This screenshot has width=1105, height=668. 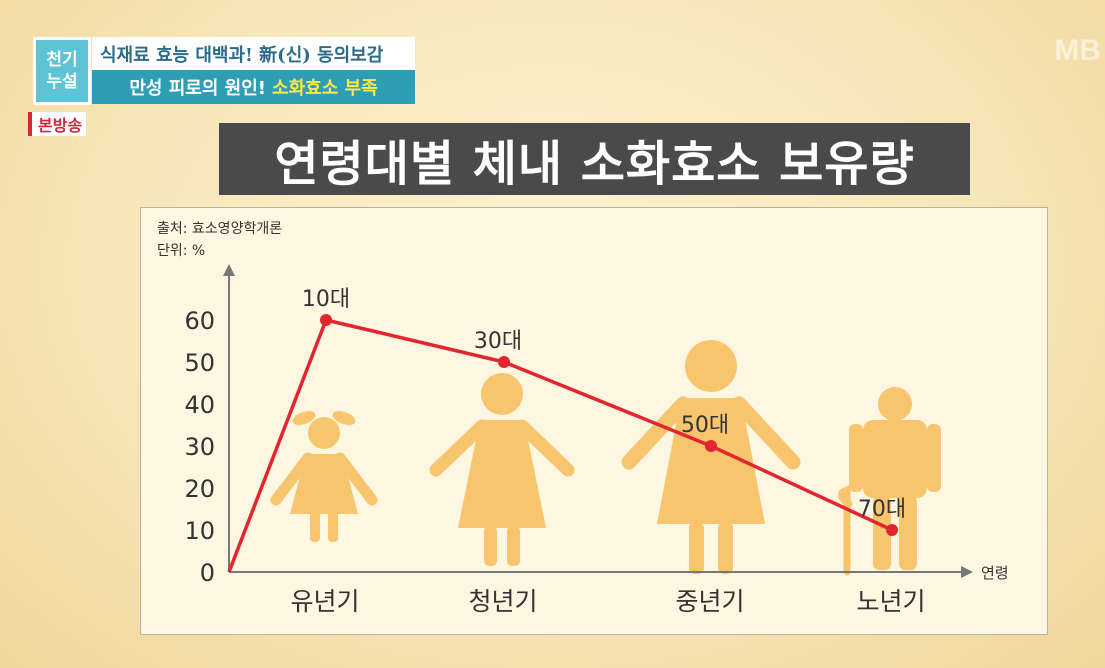 I want to click on middle-aged-figure-icon, so click(x=711, y=457).